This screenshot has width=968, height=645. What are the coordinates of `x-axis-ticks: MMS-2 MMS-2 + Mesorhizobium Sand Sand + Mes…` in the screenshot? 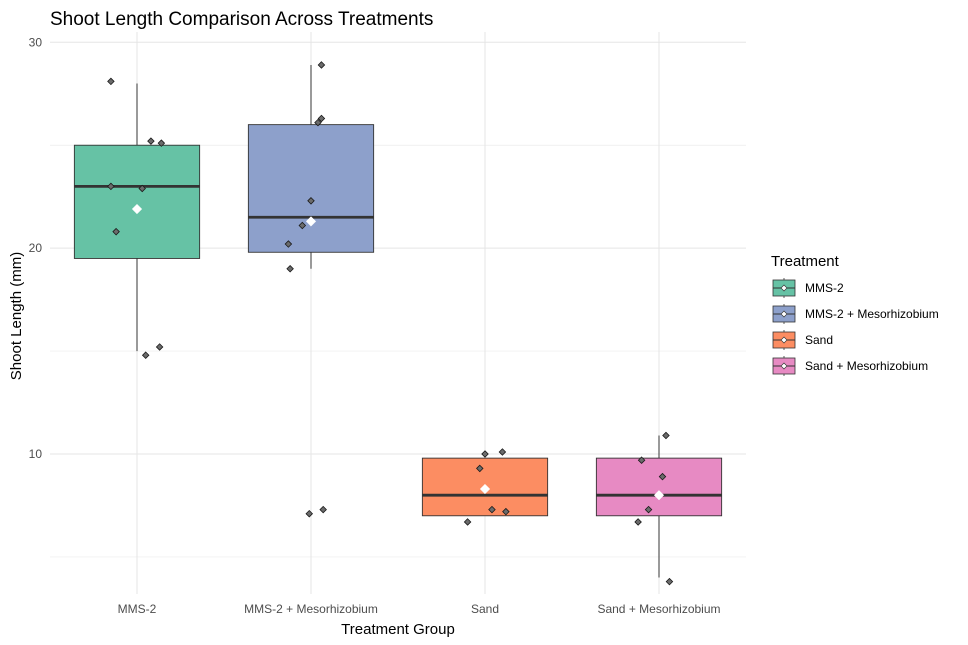 It's located at (419, 609).